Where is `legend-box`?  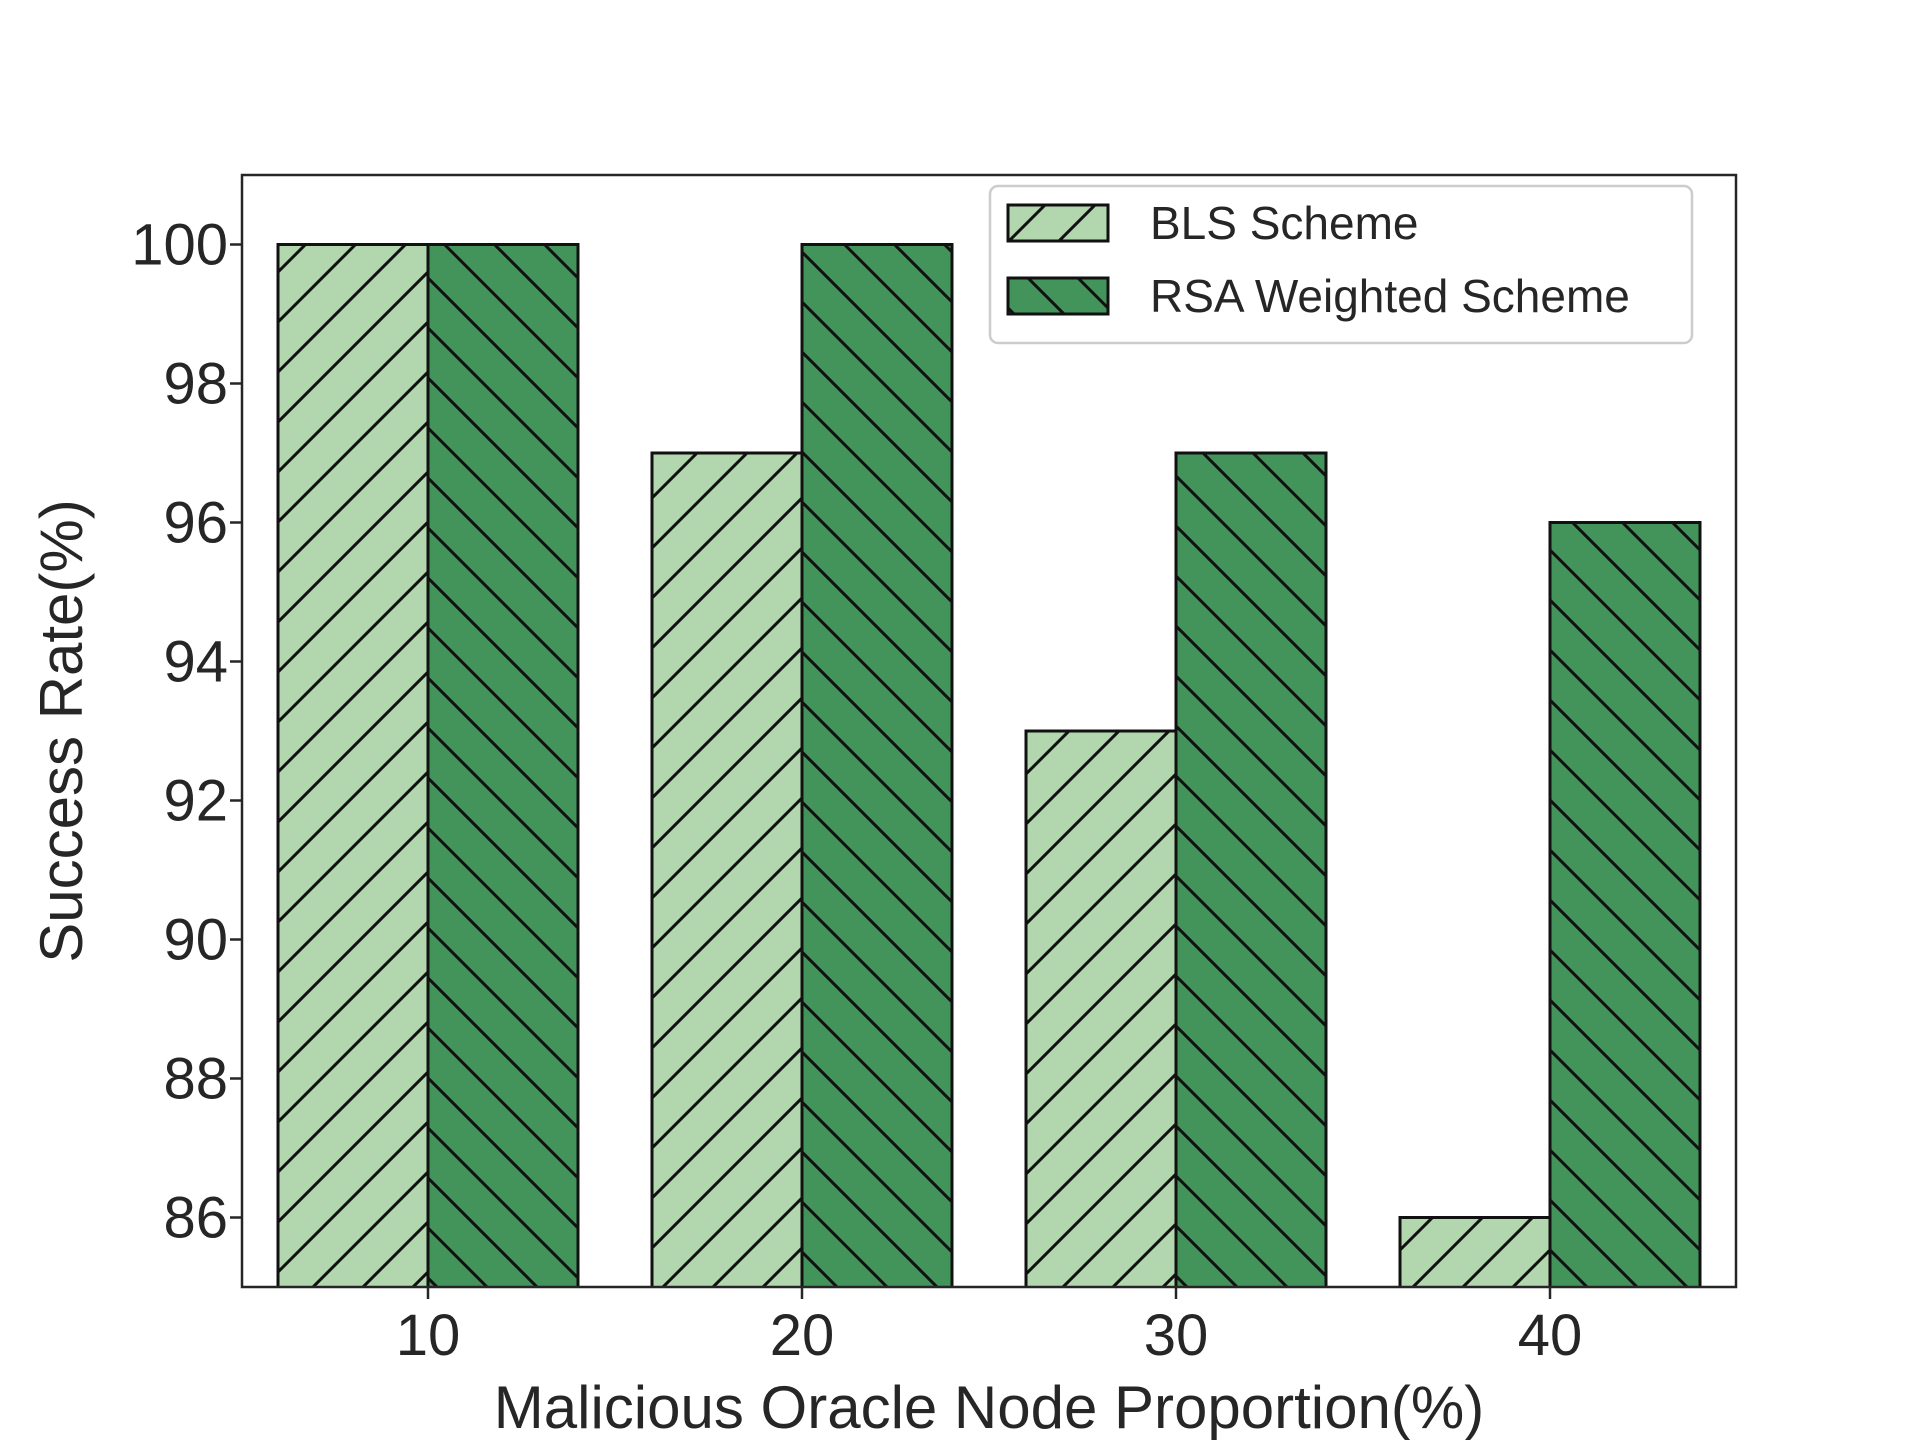 legend-box is located at coordinates (1341, 264).